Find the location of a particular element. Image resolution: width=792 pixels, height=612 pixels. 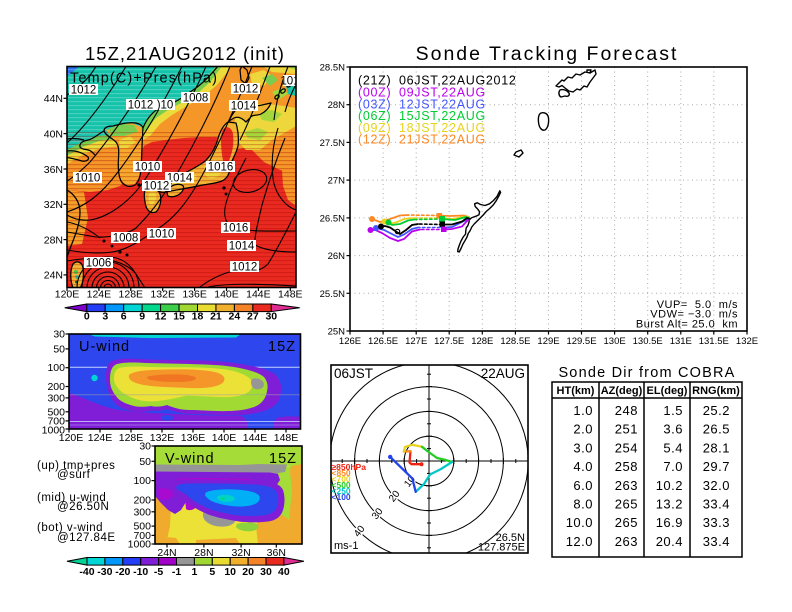

svg-text: 254 is located at coordinates (626, 447).